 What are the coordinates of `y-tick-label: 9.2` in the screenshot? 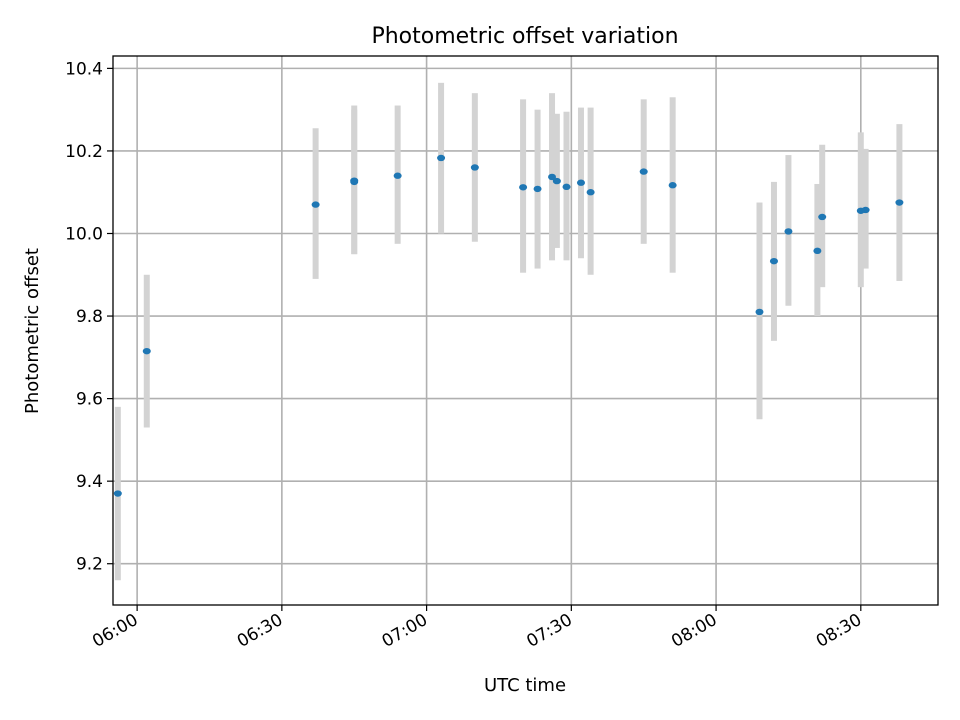 It's located at (89, 565).